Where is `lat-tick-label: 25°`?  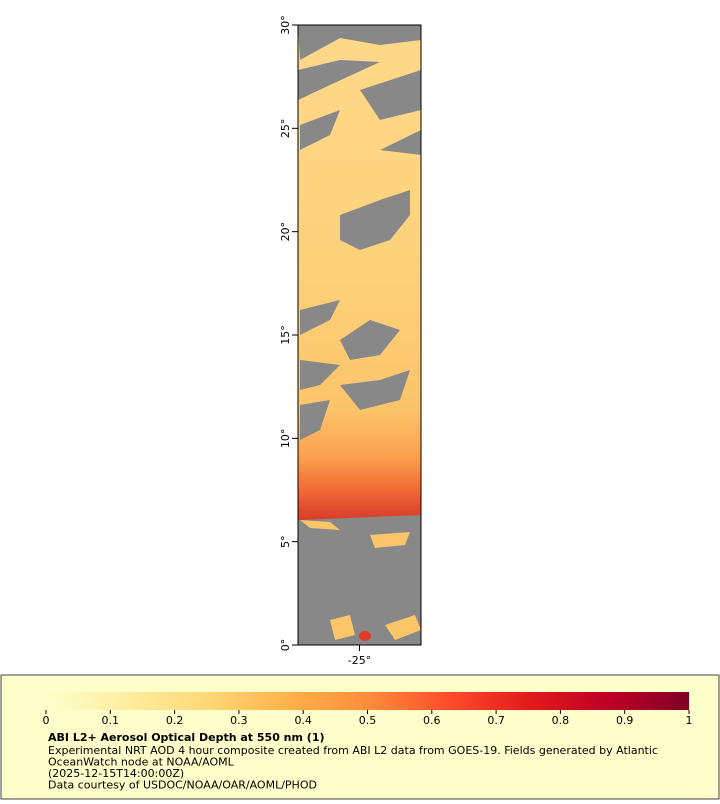 lat-tick-label: 25° is located at coordinates (285, 129).